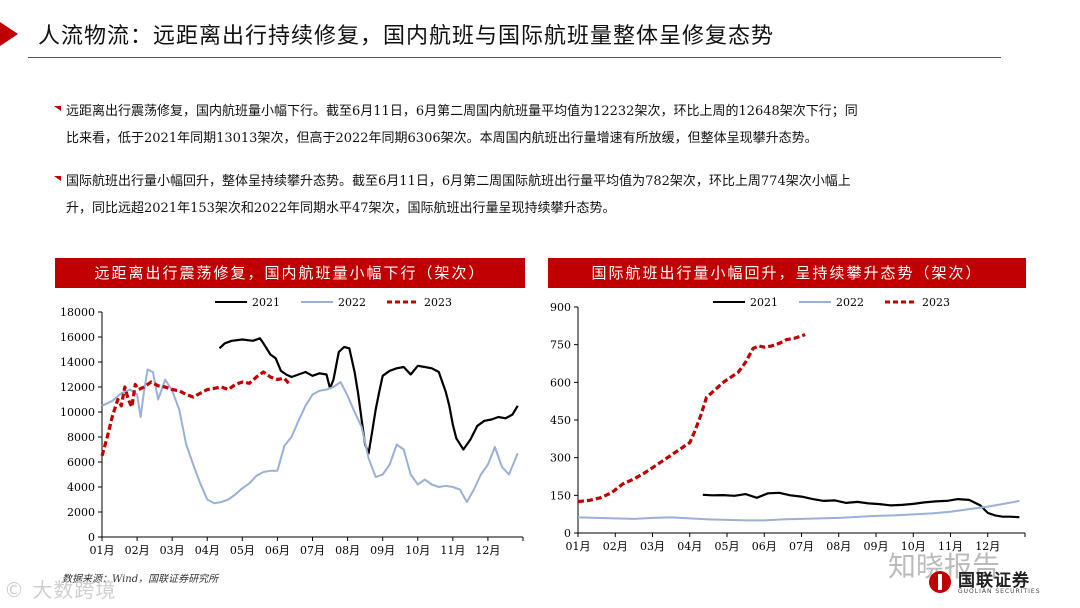  I want to click on header-triangle-icon, so click(9, 34).